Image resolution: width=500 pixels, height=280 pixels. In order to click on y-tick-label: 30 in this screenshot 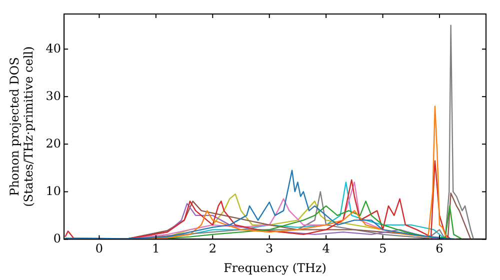, I will do `click(54, 95)`.